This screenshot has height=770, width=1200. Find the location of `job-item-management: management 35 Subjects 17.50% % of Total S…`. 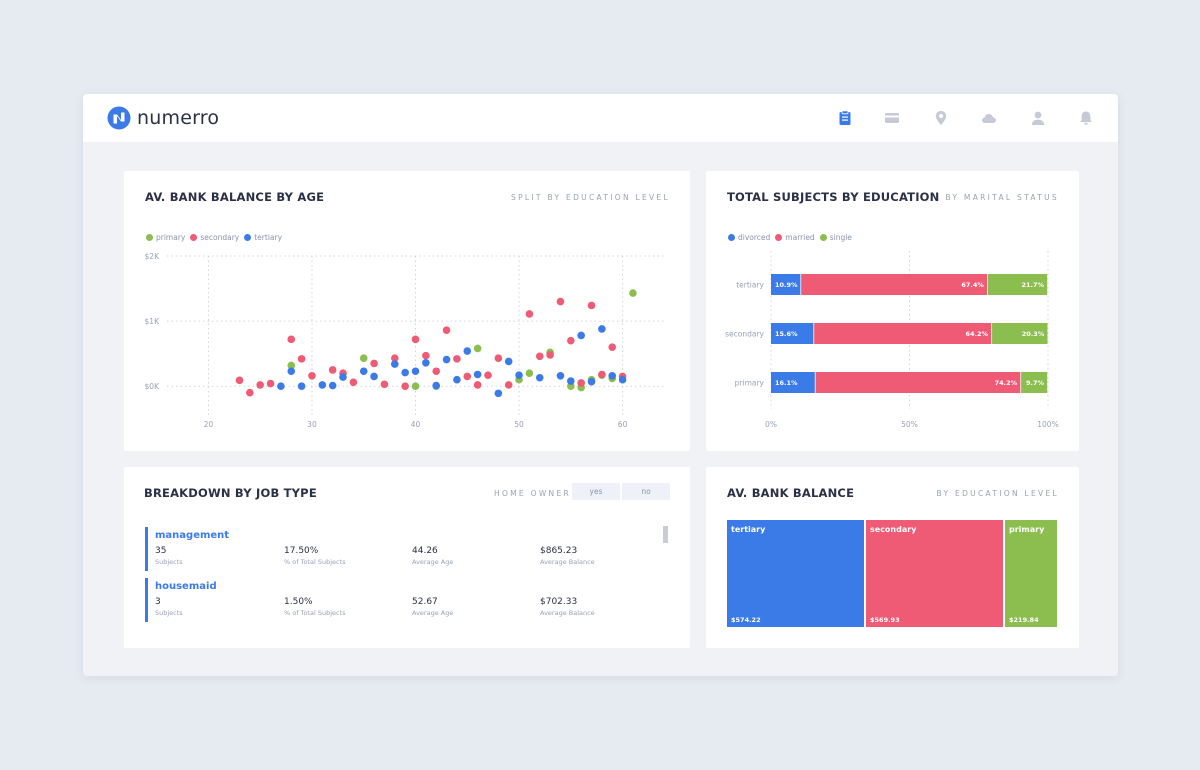

job-item-management: management 35 Subjects 17.50% % of Total S… is located at coordinates (395, 549).